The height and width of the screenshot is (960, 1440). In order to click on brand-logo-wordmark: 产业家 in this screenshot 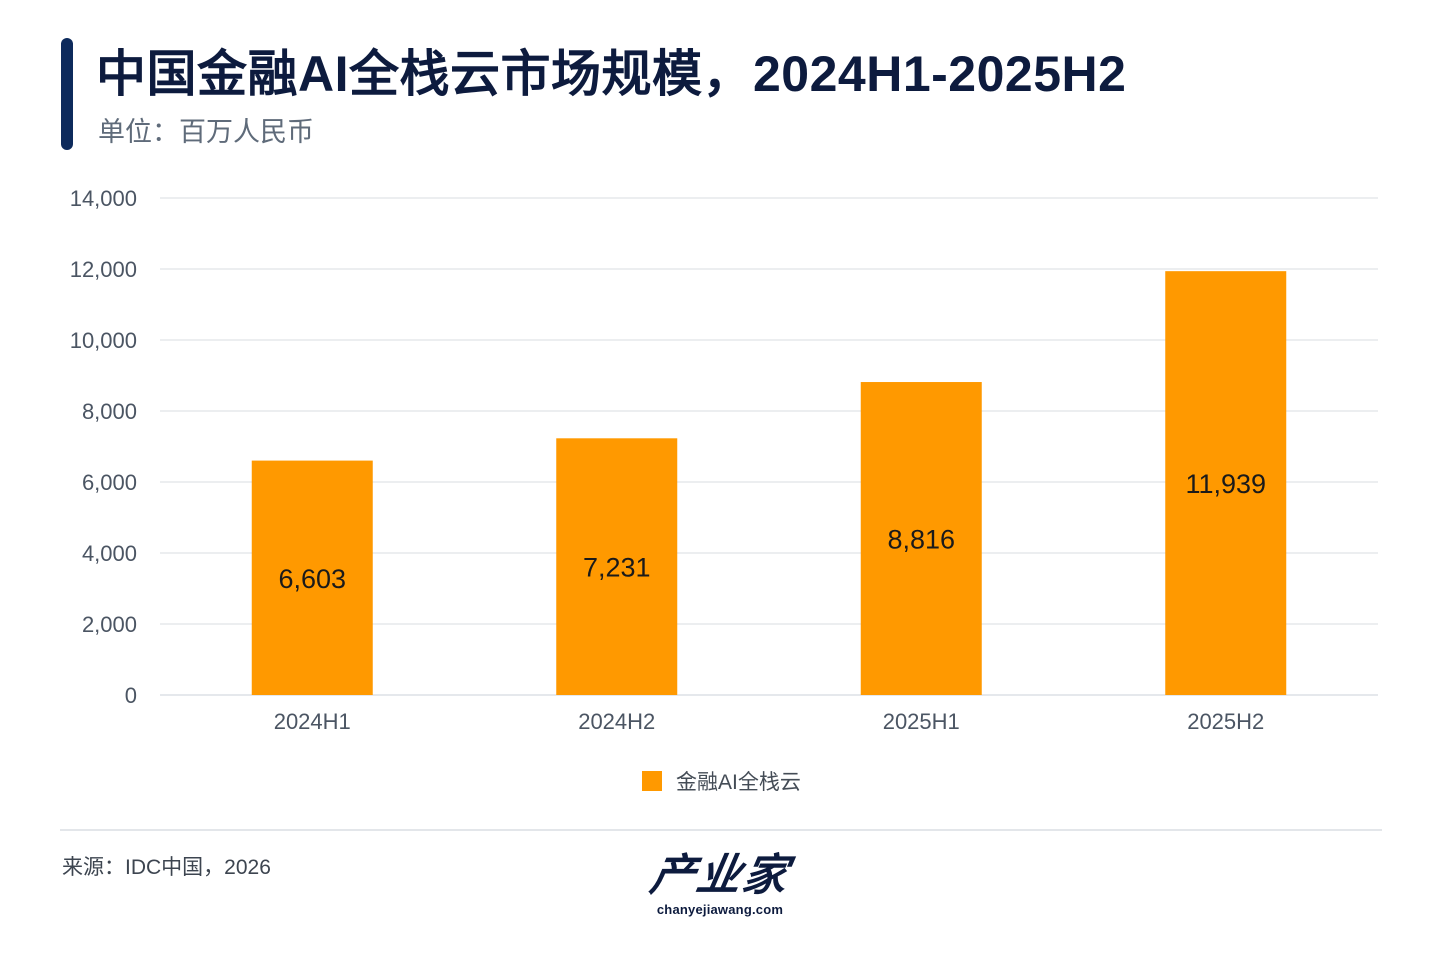, I will do `click(720, 875)`.